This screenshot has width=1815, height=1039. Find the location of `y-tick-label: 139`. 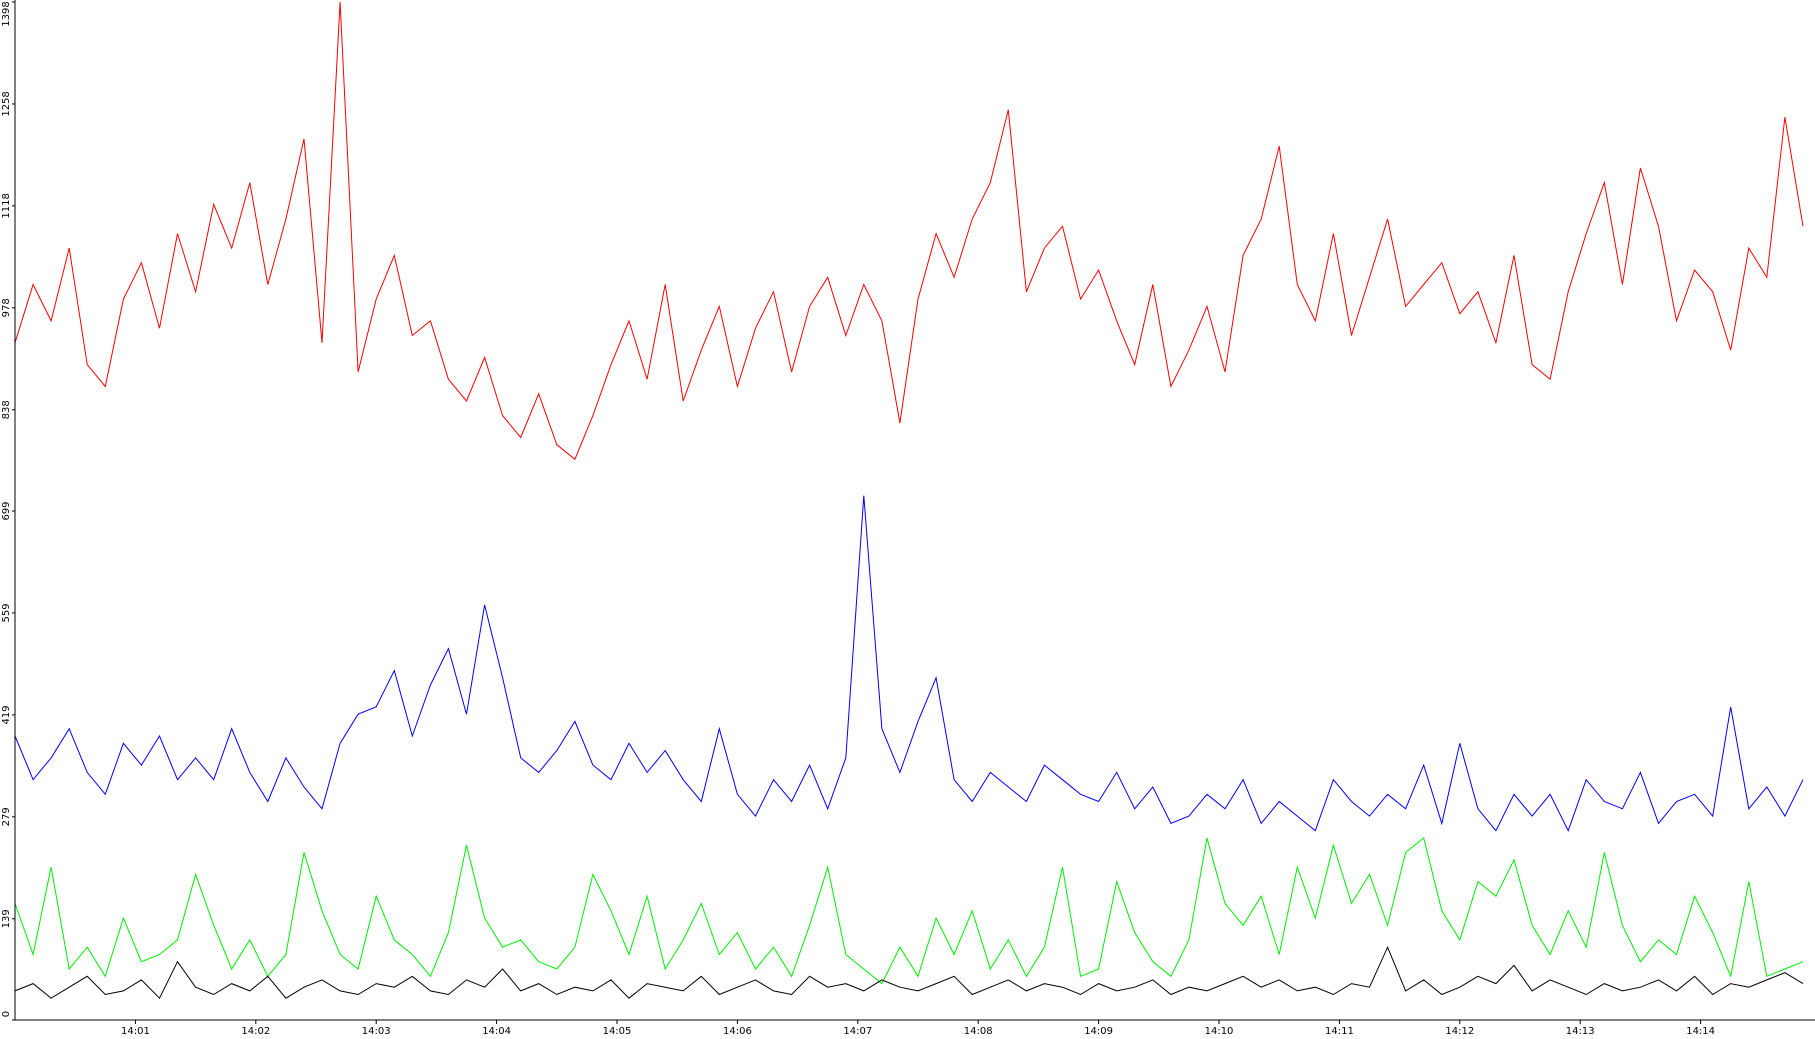

y-tick-label: 139 is located at coordinates (6, 918).